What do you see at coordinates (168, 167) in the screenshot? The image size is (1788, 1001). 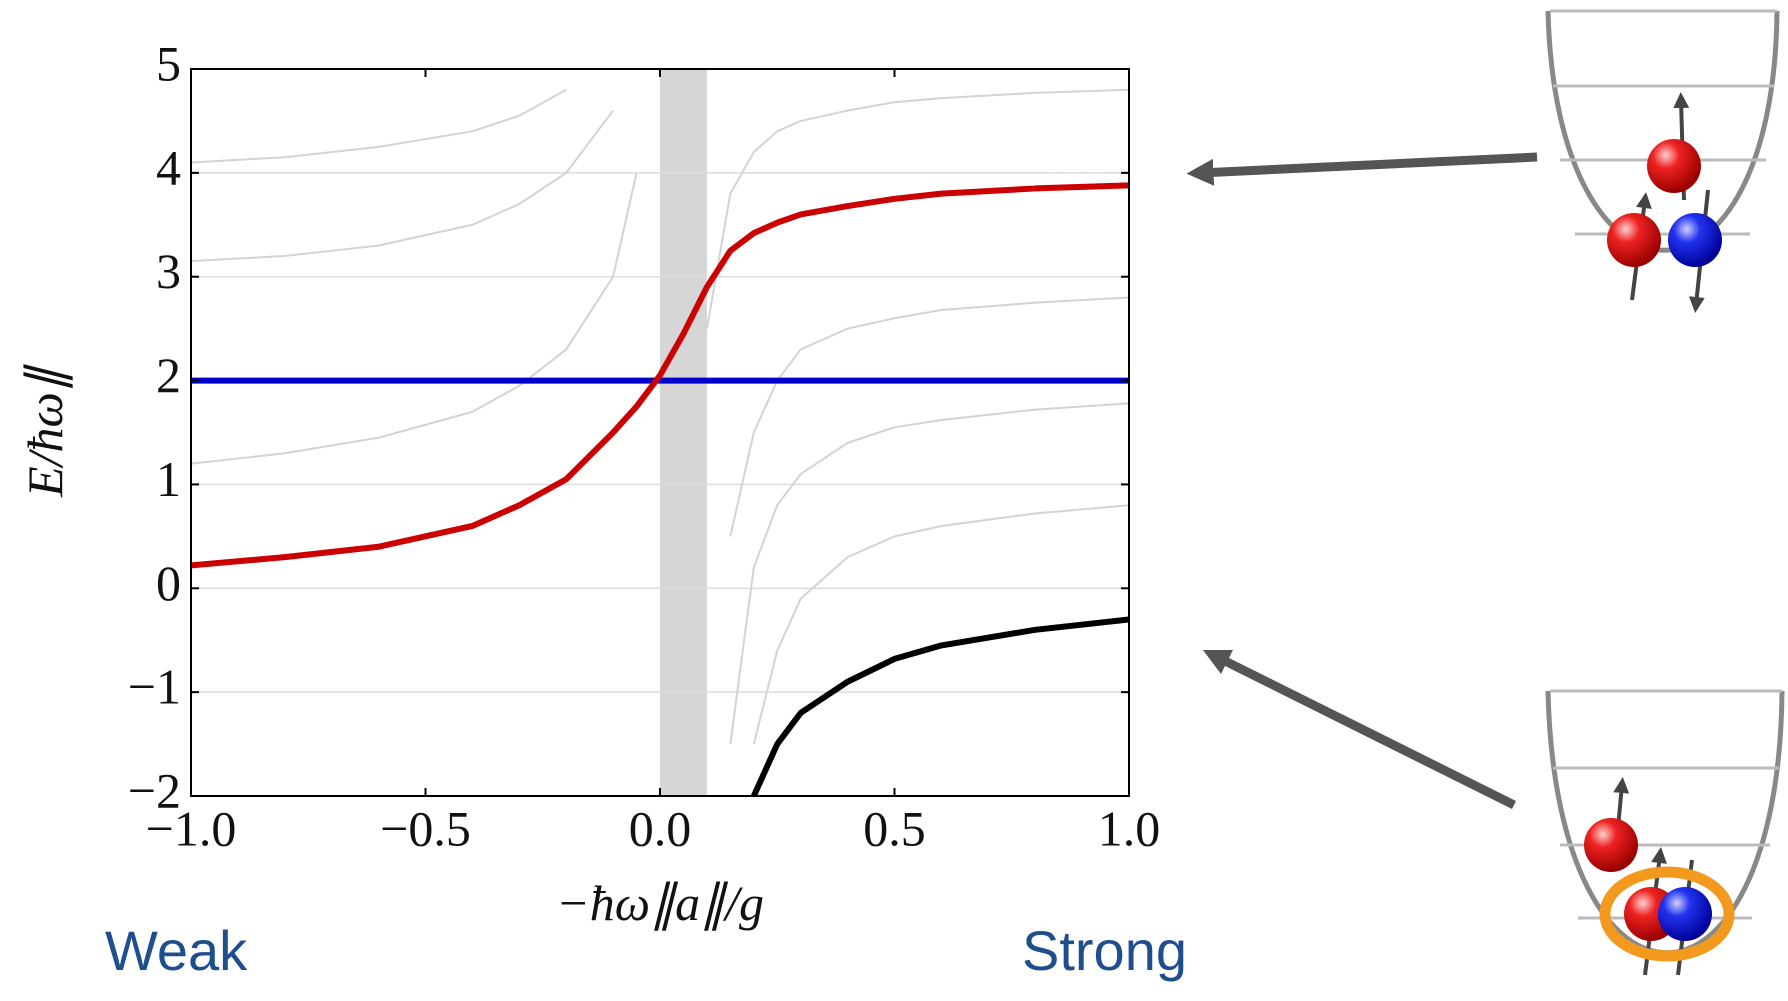 I see `y-tick-label: 4` at bounding box center [168, 167].